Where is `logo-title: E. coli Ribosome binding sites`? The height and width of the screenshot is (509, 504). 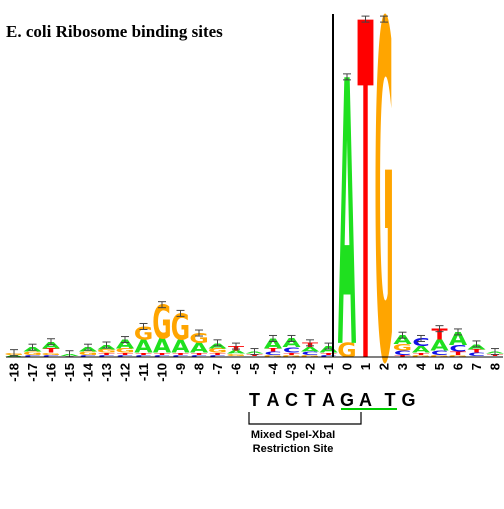
logo-title: E. coli Ribosome binding sites is located at coordinates (114, 31).